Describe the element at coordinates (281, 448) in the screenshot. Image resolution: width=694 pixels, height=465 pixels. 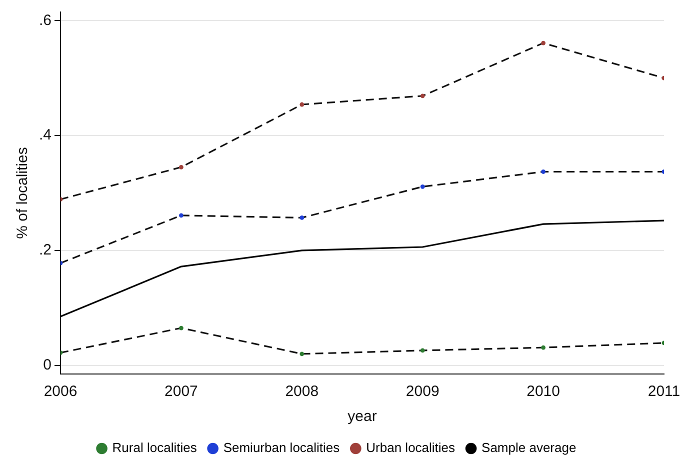
I see `legend-label: Semiurban localities` at that location.